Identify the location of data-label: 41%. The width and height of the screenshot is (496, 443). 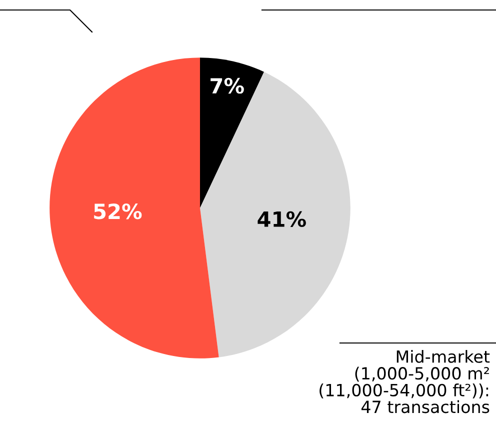
(282, 219).